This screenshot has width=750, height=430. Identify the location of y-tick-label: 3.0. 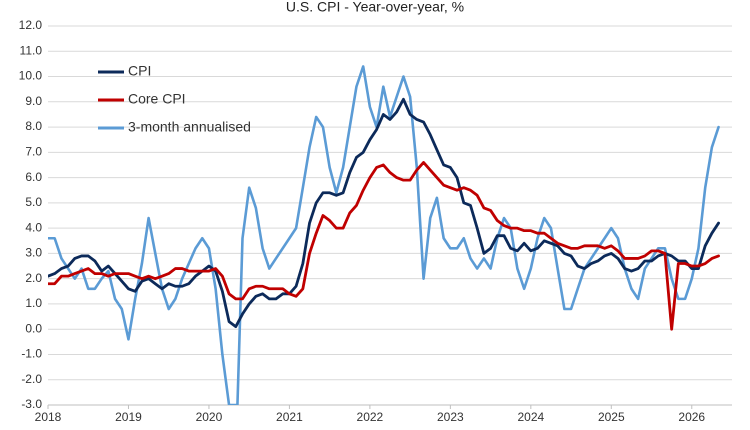
(33, 253).